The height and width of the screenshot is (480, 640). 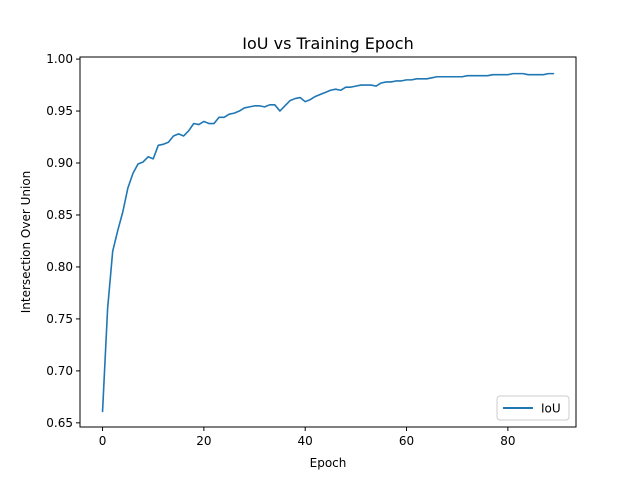 I want to click on y-tick-label: 0.95, so click(x=59, y=111).